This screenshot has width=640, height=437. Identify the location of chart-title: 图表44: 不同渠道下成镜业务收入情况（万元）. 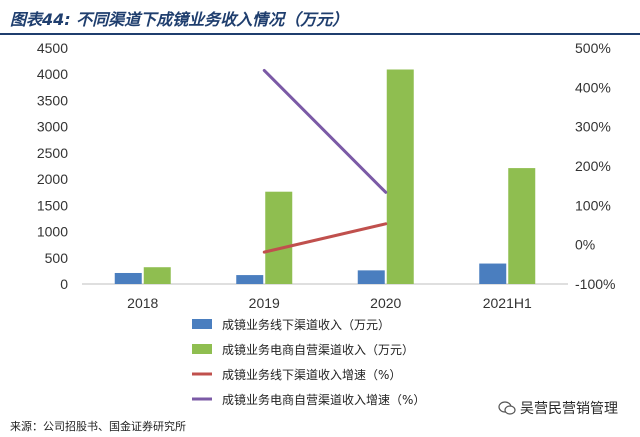
(179, 19).